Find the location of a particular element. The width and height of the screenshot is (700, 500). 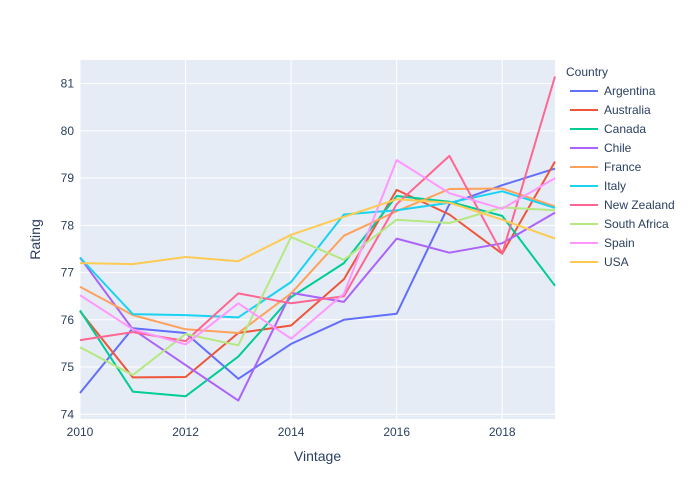

x-tick-label: 2012 is located at coordinates (185, 432).